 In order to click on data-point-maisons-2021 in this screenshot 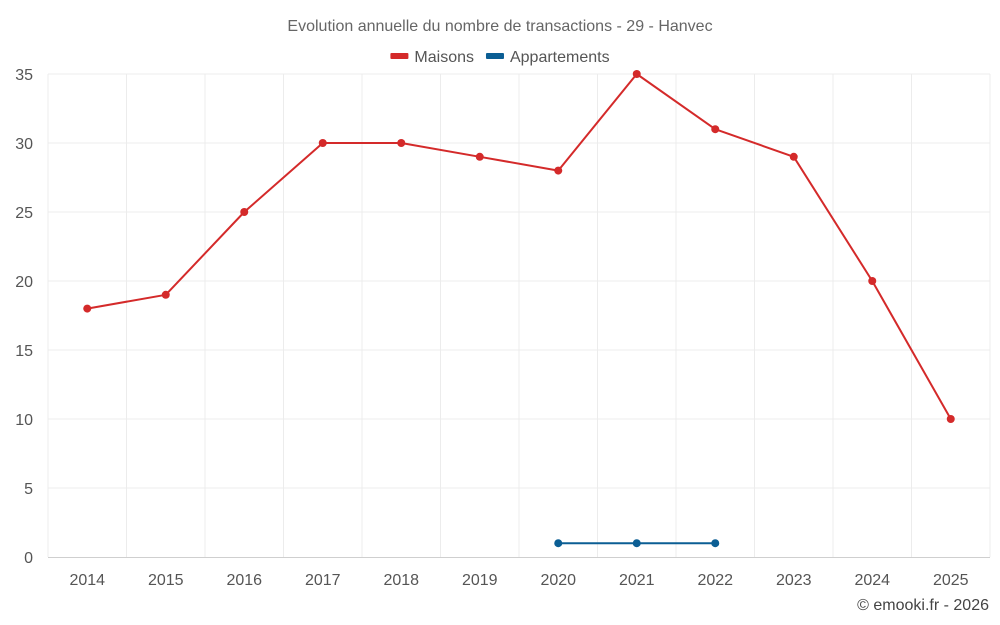, I will do `click(636, 74)`.